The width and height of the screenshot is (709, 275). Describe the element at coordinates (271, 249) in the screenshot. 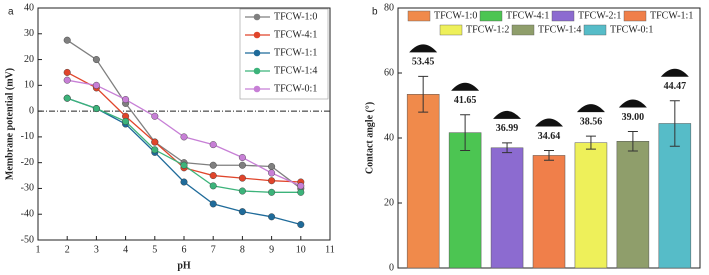

I see `x-tick-label: 9` at that location.